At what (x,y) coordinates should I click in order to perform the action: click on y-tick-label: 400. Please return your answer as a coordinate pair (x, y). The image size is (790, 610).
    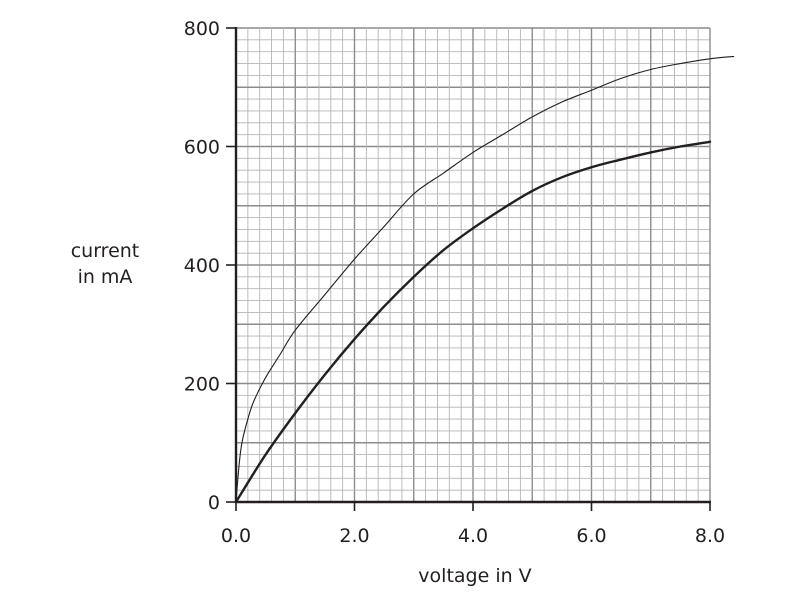
    Looking at the image, I should click on (202, 266).